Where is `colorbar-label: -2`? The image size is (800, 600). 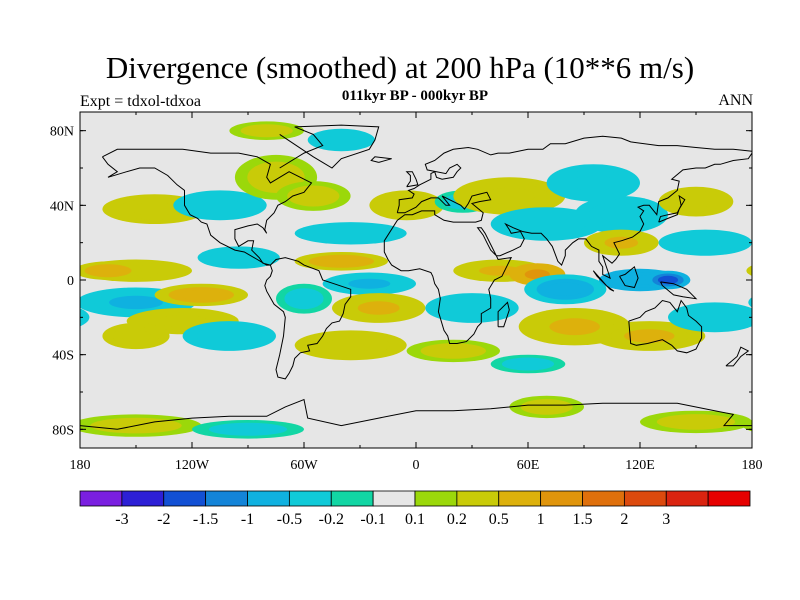
colorbar-label: -2 is located at coordinates (163, 519).